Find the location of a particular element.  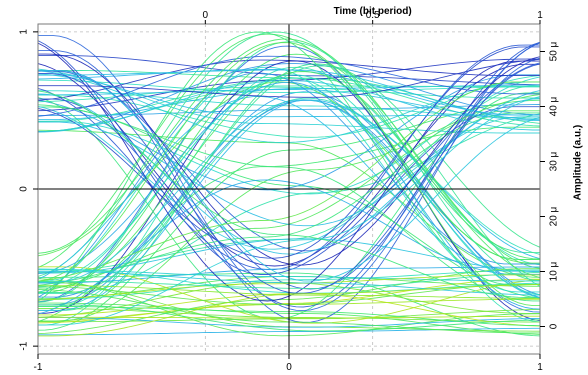

top-axis-title: Time (bit period) is located at coordinates (373, 11).